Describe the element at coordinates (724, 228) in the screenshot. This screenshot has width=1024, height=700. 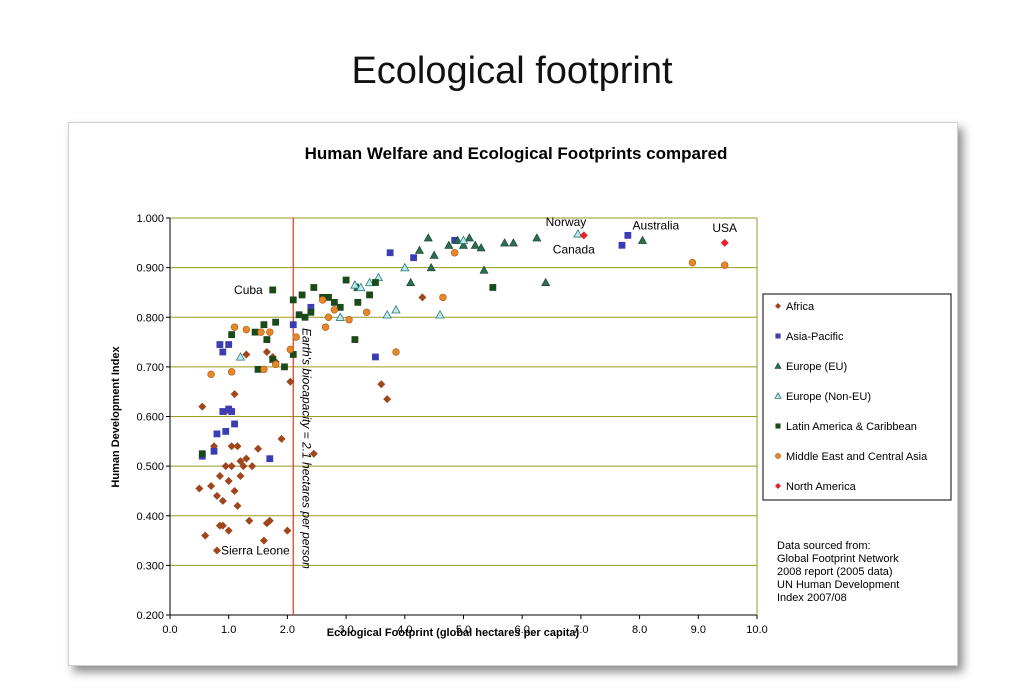
I see `annotation-label: USA` at that location.